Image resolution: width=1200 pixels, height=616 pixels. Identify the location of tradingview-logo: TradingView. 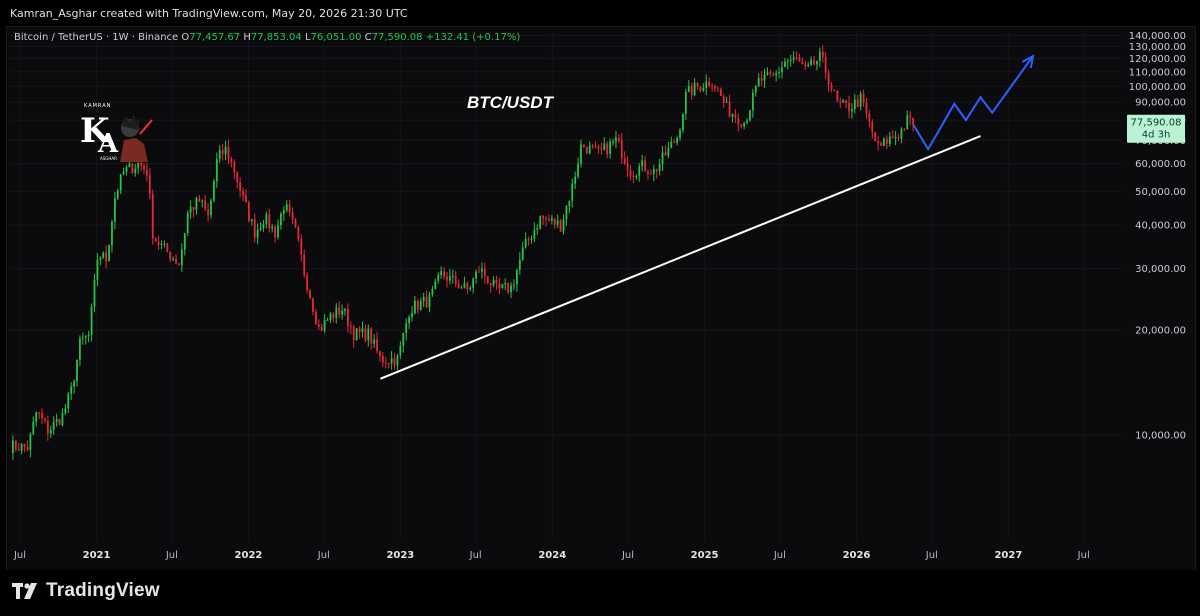
(86, 591).